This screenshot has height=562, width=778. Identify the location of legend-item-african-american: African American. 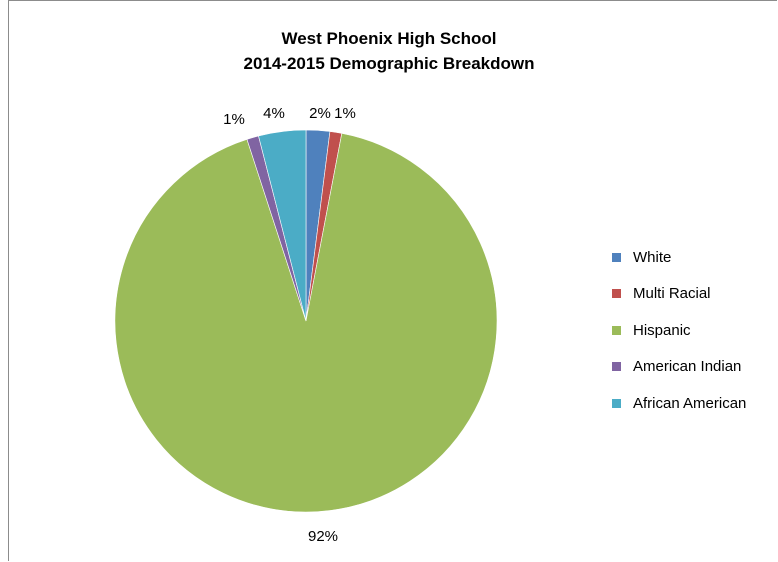
(679, 403).